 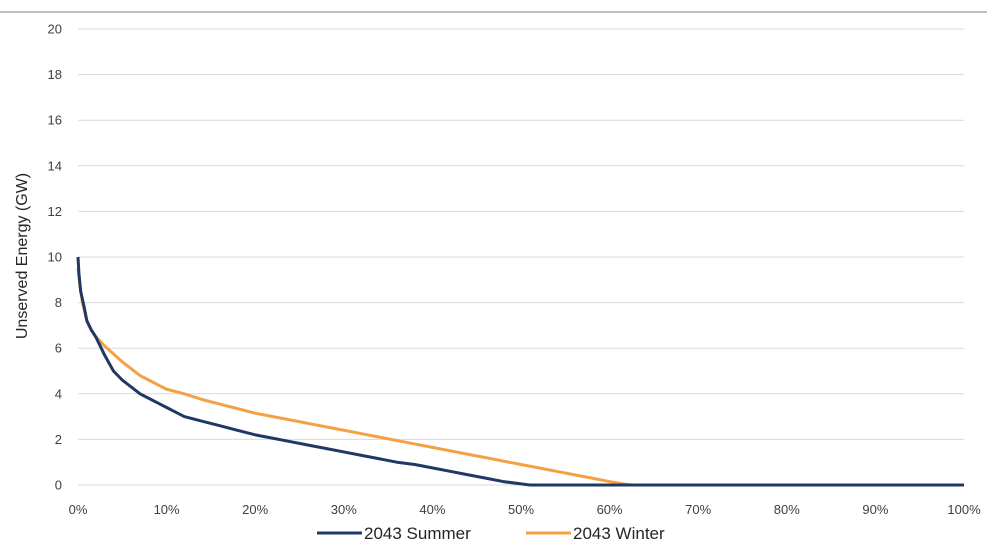 What do you see at coordinates (55, 120) in the screenshot?
I see `y-tick-label: 16` at bounding box center [55, 120].